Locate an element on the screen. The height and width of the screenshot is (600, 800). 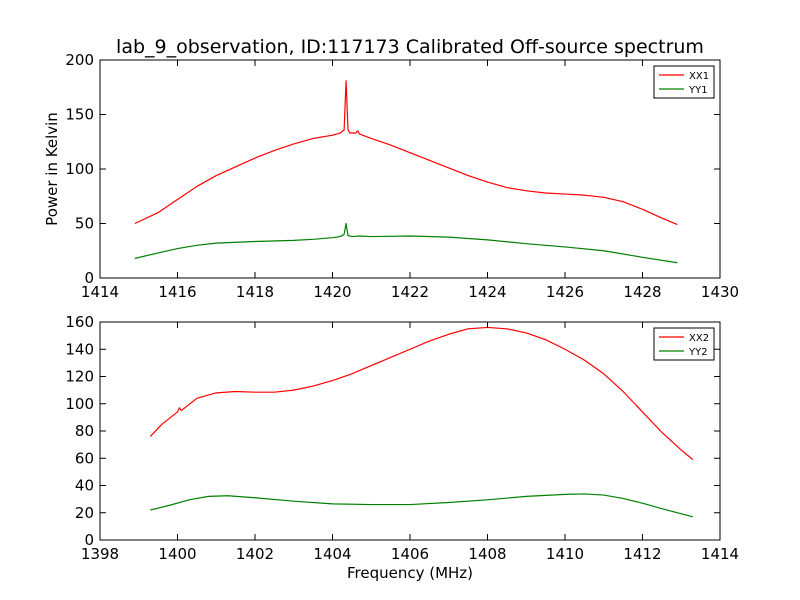
x-tick-label: 1428 is located at coordinates (642, 292).